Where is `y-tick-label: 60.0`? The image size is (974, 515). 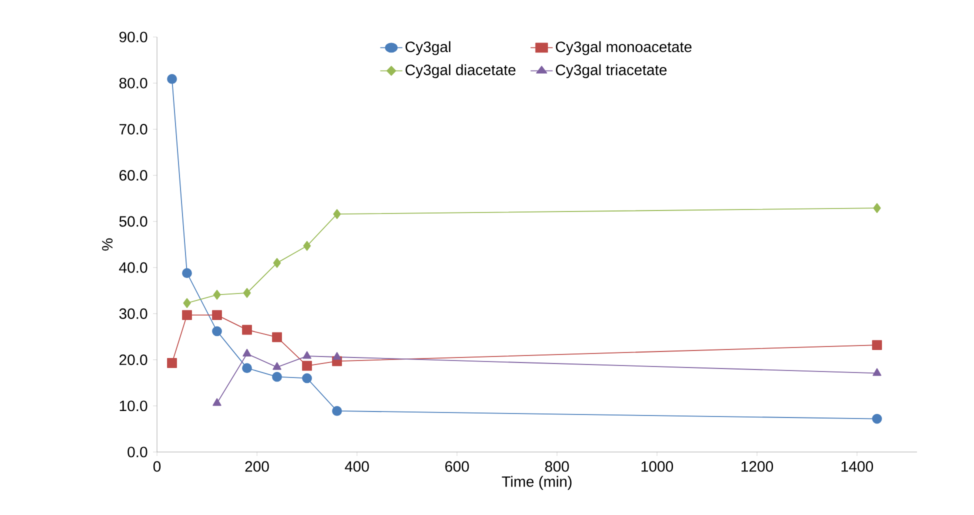
y-tick-label: 60.0 is located at coordinates (134, 175).